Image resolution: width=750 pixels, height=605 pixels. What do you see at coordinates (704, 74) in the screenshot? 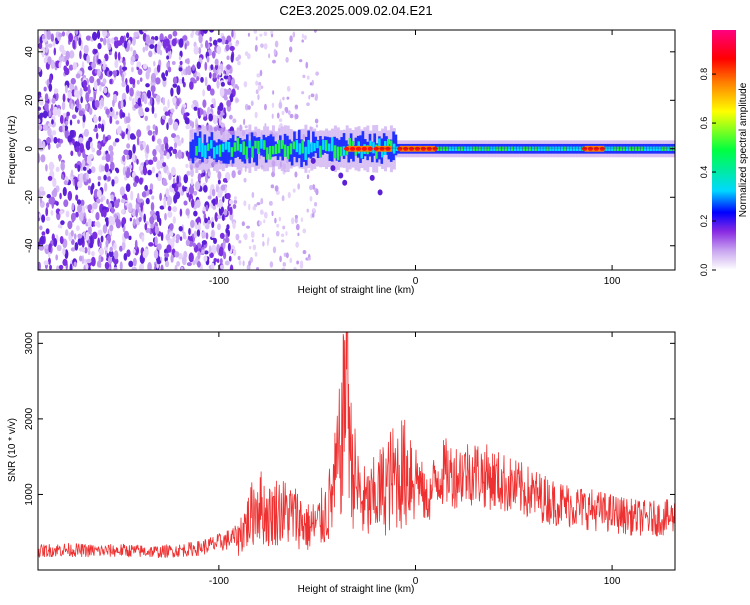
I see `colorbar-tick-label: 0.8` at bounding box center [704, 74].